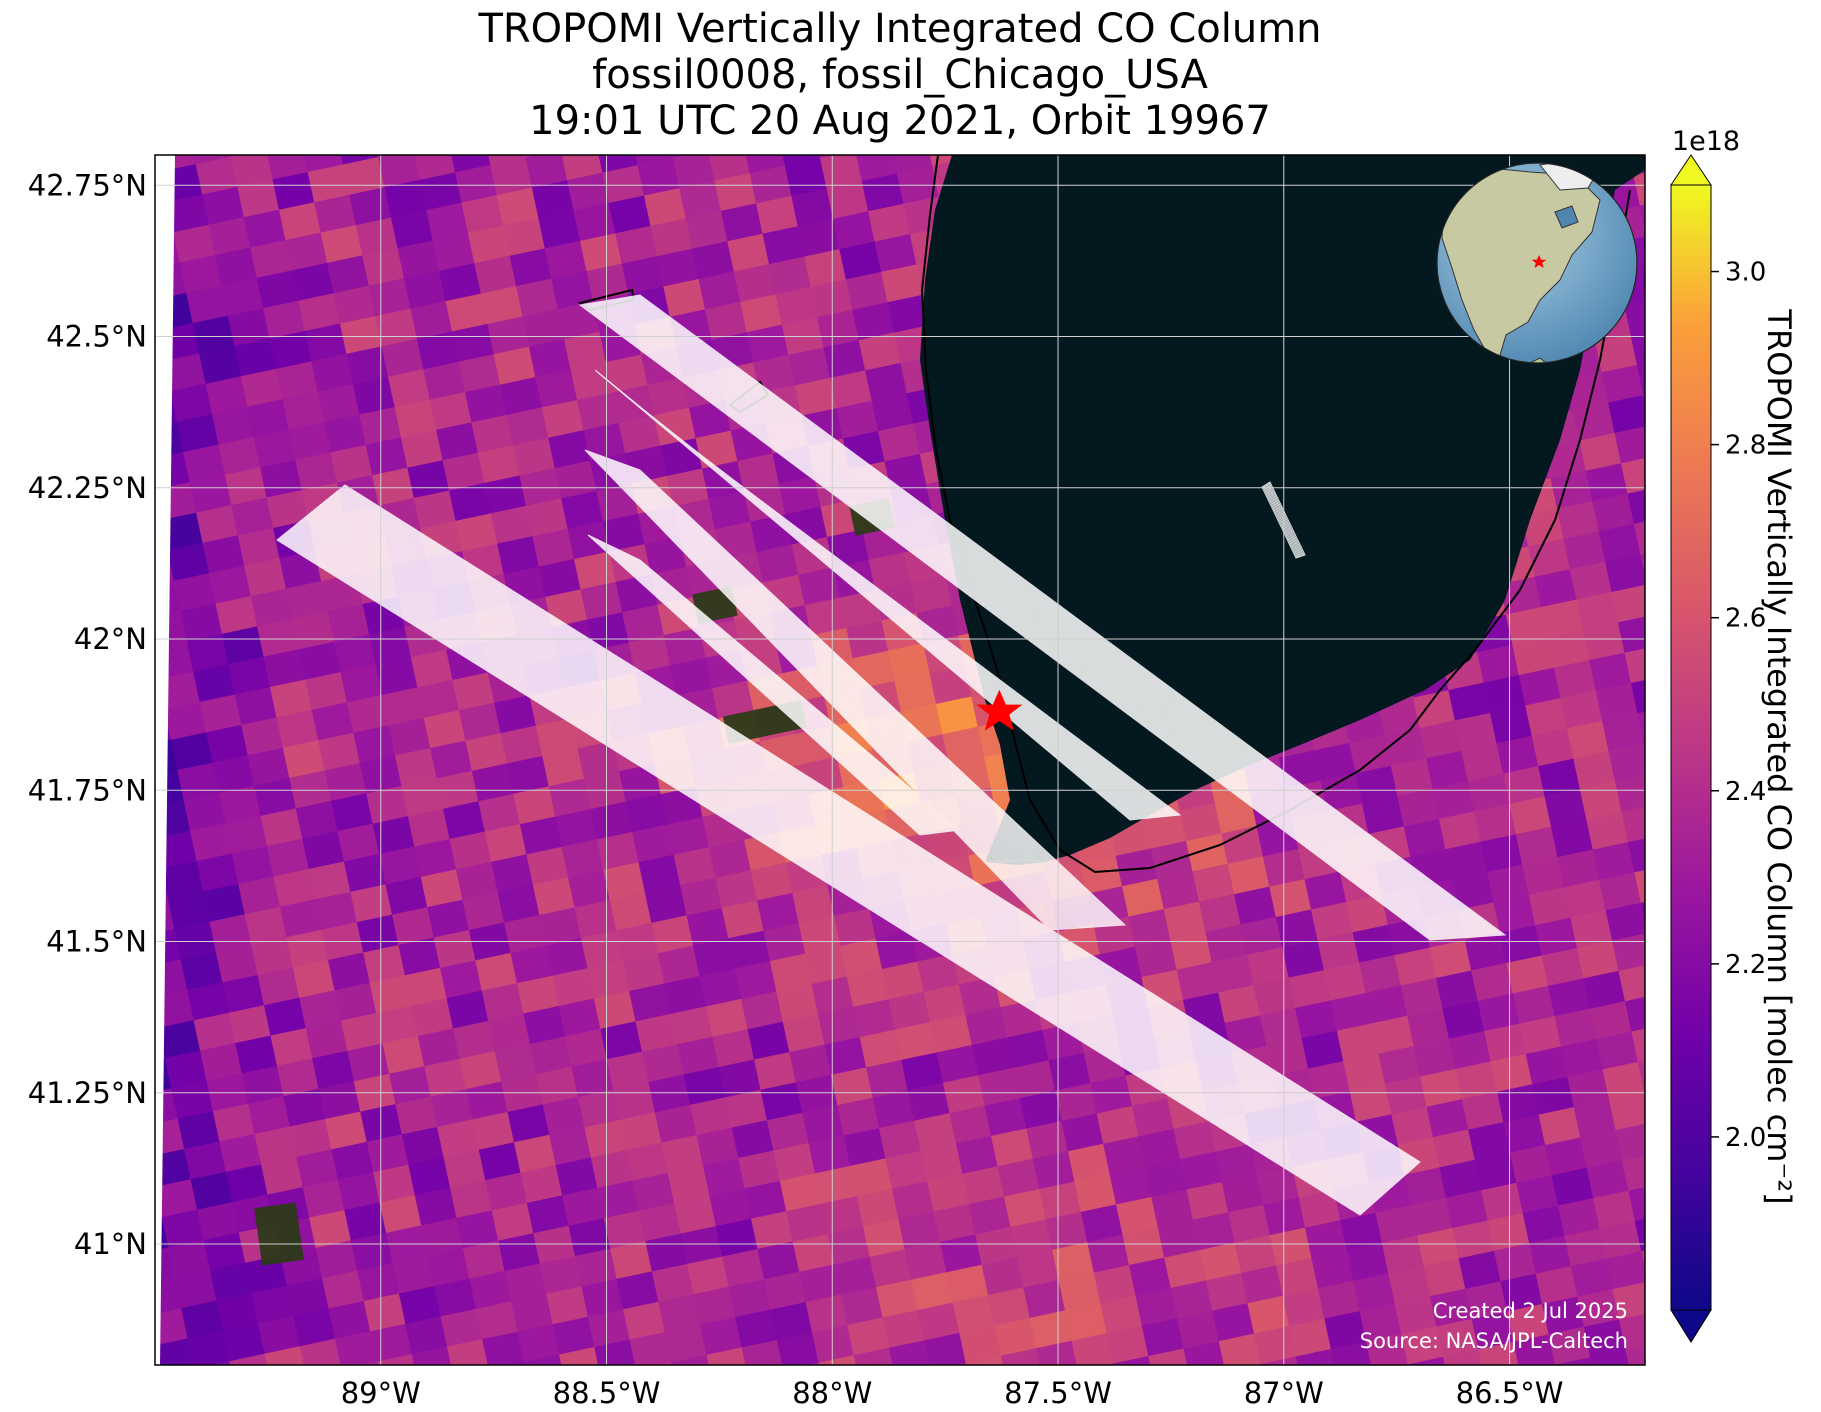 Image resolution: width=1821 pixels, height=1412 pixels. Describe the element at coordinates (999, 710) in the screenshot. I see `target-star-marker` at that location.